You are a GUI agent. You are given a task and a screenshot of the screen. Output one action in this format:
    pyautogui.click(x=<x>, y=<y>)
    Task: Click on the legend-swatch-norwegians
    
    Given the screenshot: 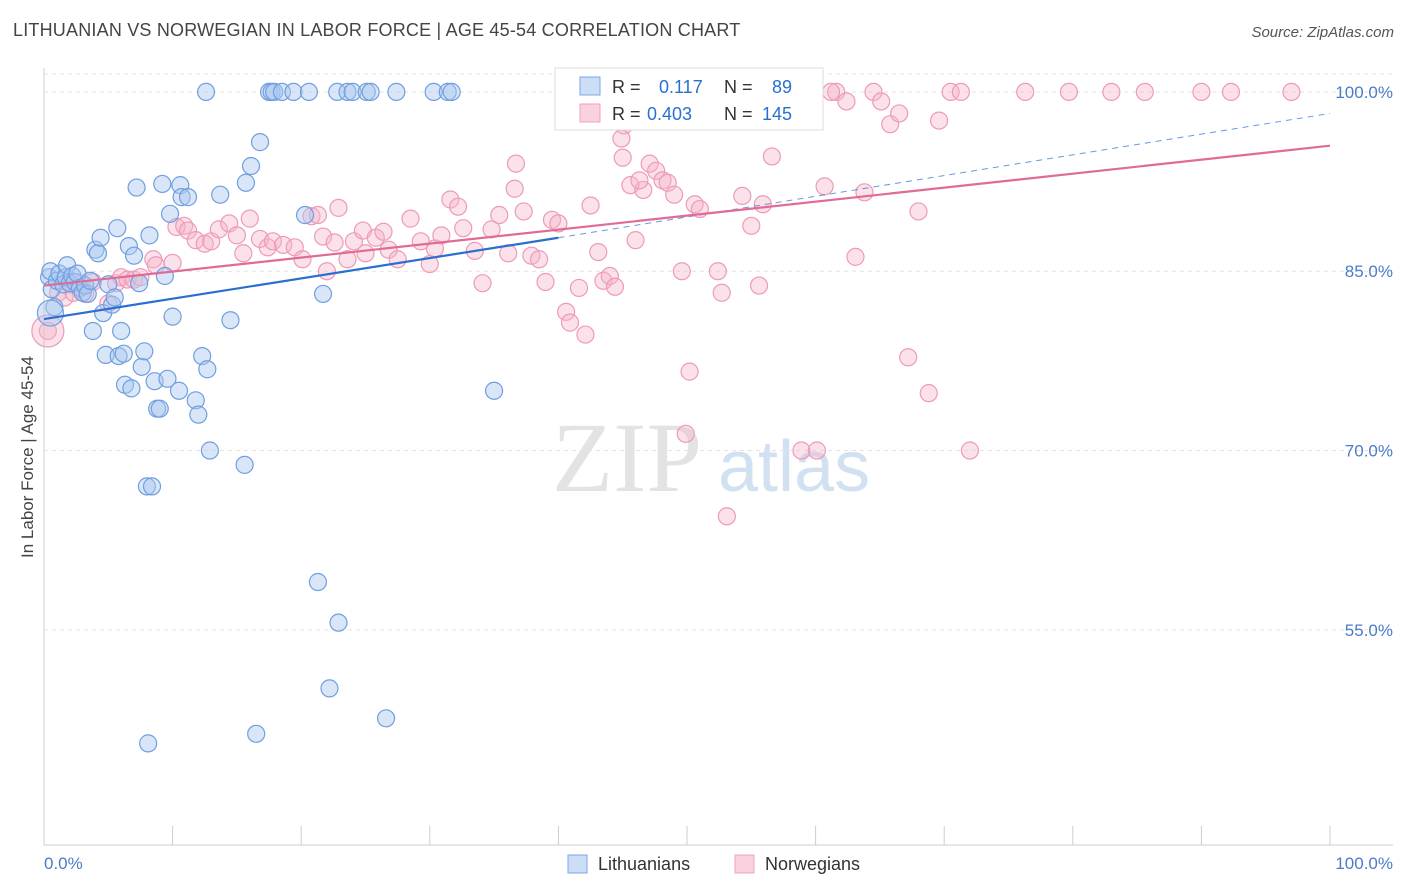 What is the action you would take?
    pyautogui.click(x=744, y=864)
    